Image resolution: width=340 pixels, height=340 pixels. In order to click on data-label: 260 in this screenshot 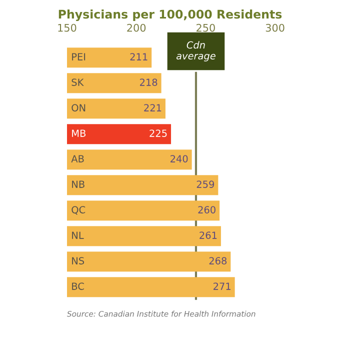, I will do `click(207, 210)`.